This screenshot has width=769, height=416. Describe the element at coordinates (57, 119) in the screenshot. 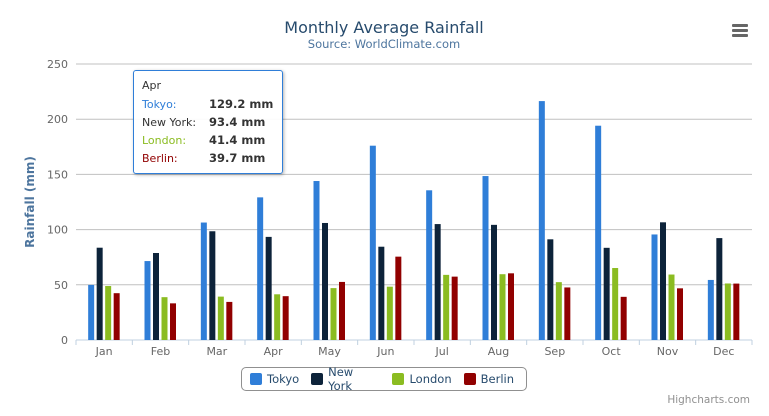

I see `y-tick-label: 200` at that location.